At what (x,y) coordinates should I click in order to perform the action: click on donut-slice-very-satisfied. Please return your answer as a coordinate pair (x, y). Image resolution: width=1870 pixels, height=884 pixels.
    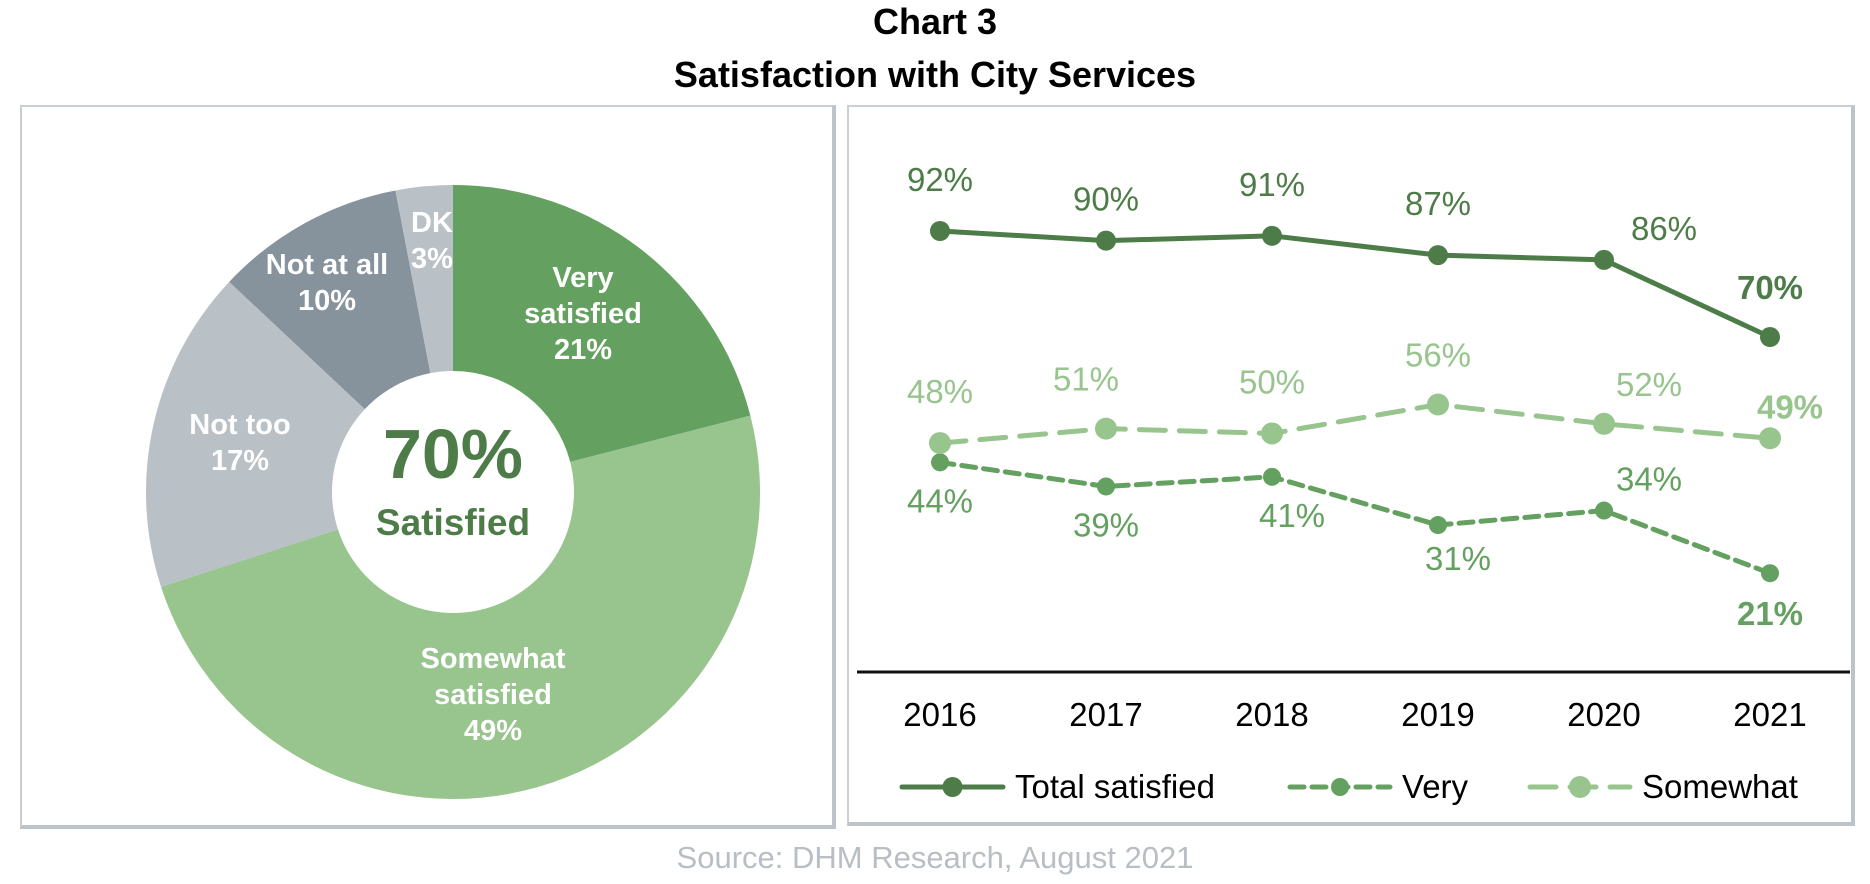
    Looking at the image, I should click on (602, 323).